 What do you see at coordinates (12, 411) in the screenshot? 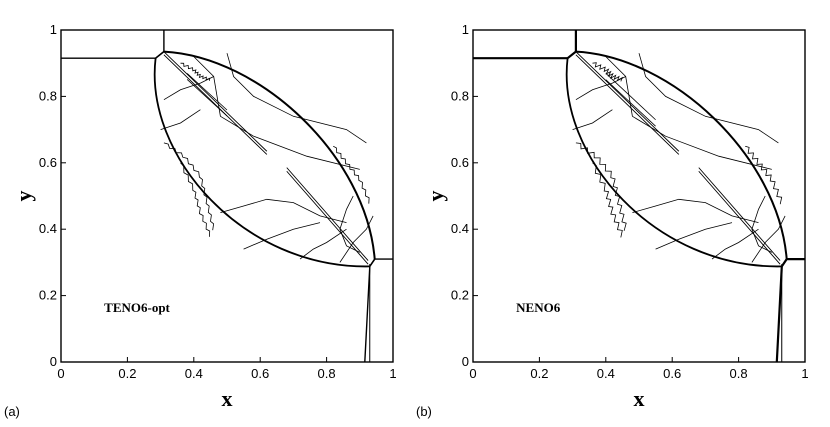
I see `panel-label: (a)` at bounding box center [12, 411].